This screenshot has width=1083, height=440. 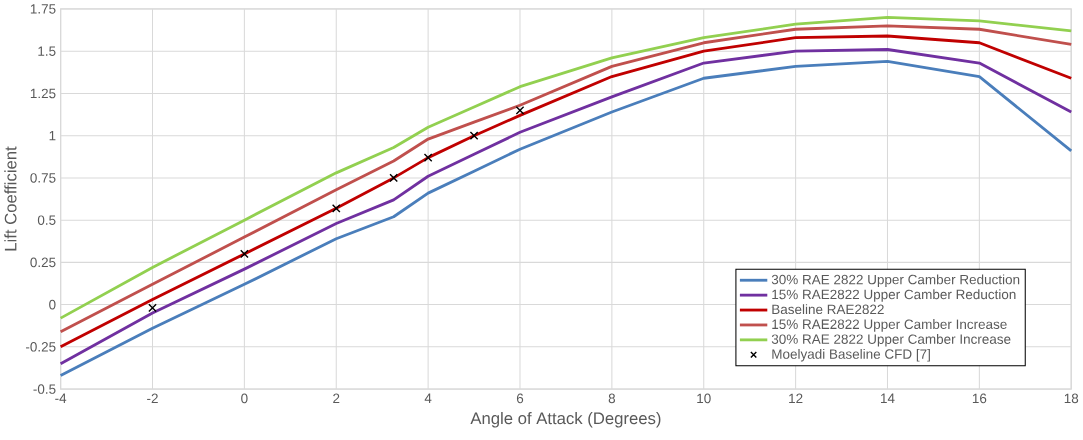 I want to click on y-tick-label: 1.25, so click(x=43, y=93).